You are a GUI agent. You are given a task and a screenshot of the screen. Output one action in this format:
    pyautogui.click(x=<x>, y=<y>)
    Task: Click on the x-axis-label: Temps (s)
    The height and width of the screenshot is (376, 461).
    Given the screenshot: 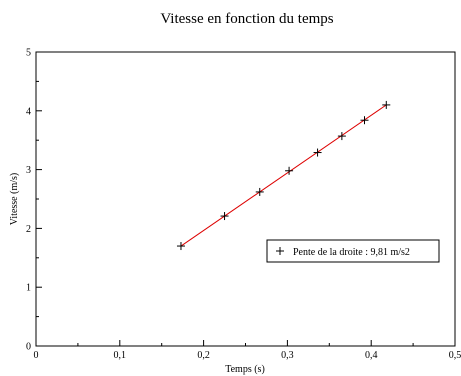 What is the action you would take?
    pyautogui.click(x=245, y=369)
    